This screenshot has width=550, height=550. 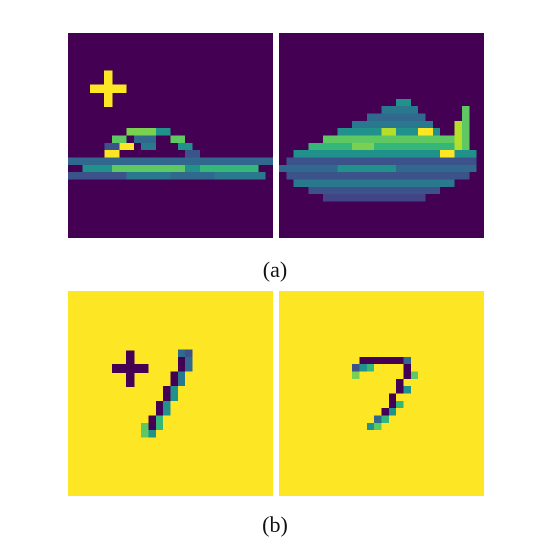 I want to click on digit-seven-heatmap, so click(x=381, y=393).